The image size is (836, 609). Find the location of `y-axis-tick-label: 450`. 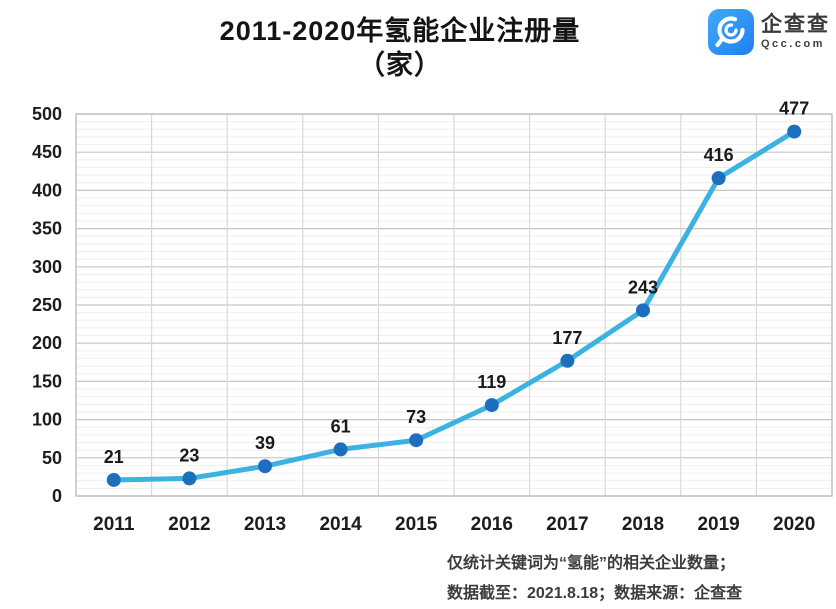

y-axis-tick-label: 450 is located at coordinates (47, 152).